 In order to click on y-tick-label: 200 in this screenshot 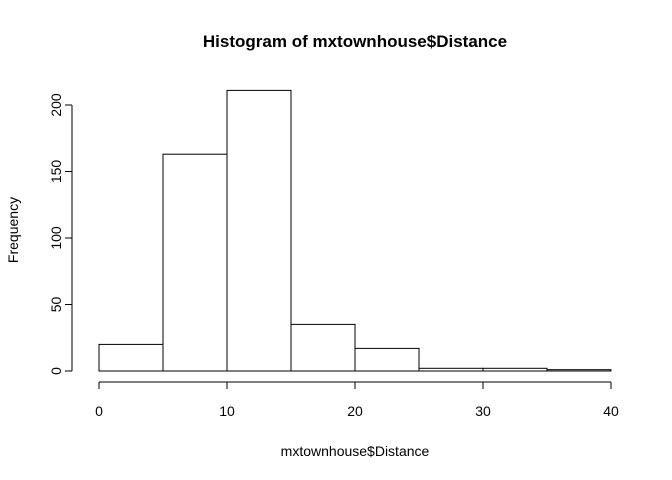, I will do `click(56, 105)`.